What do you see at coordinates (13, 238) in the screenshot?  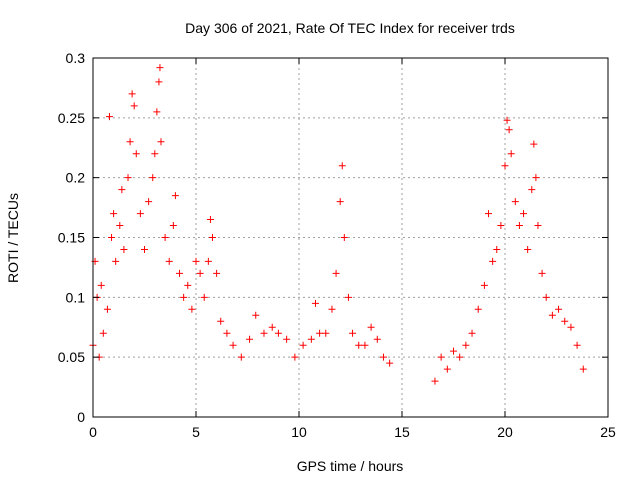 I see `y-axis-label: ROTI / TECUs` at bounding box center [13, 238].